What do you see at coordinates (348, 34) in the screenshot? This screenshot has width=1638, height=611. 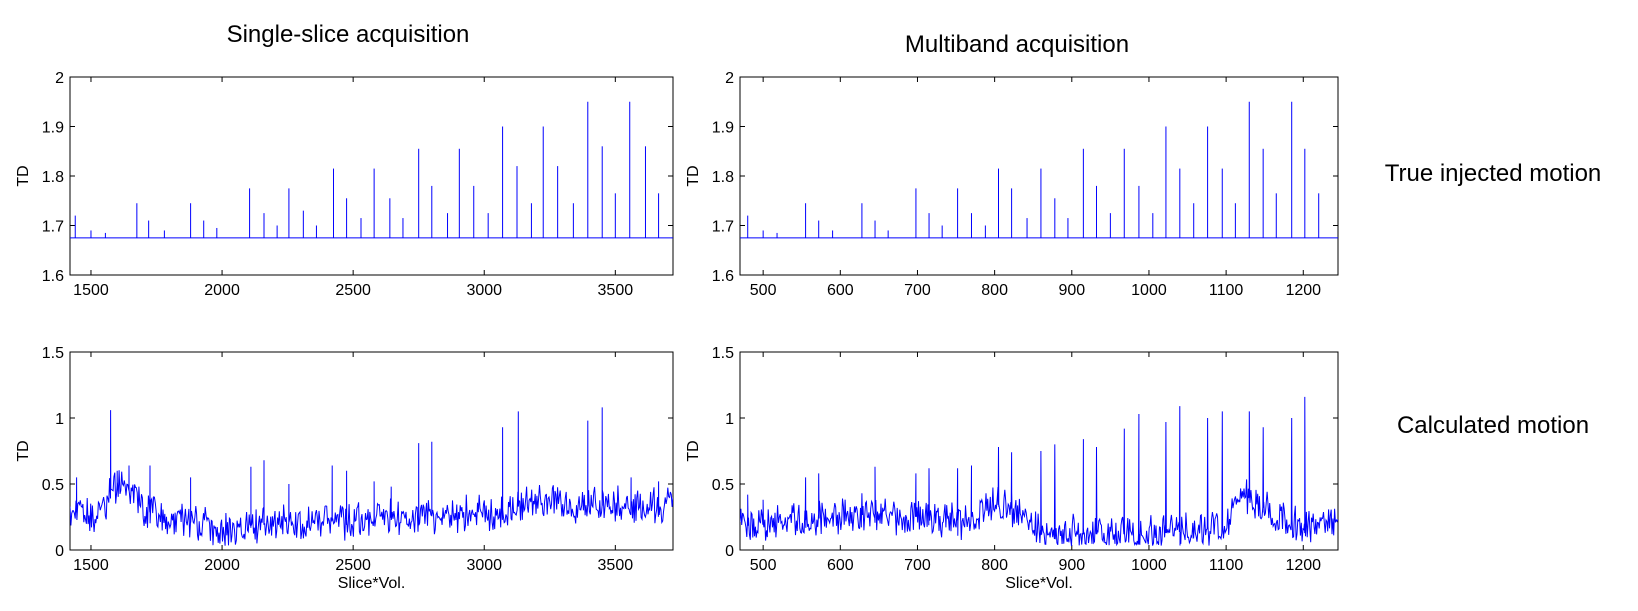 I see `col-title-single: Single-slice acquisition` at bounding box center [348, 34].